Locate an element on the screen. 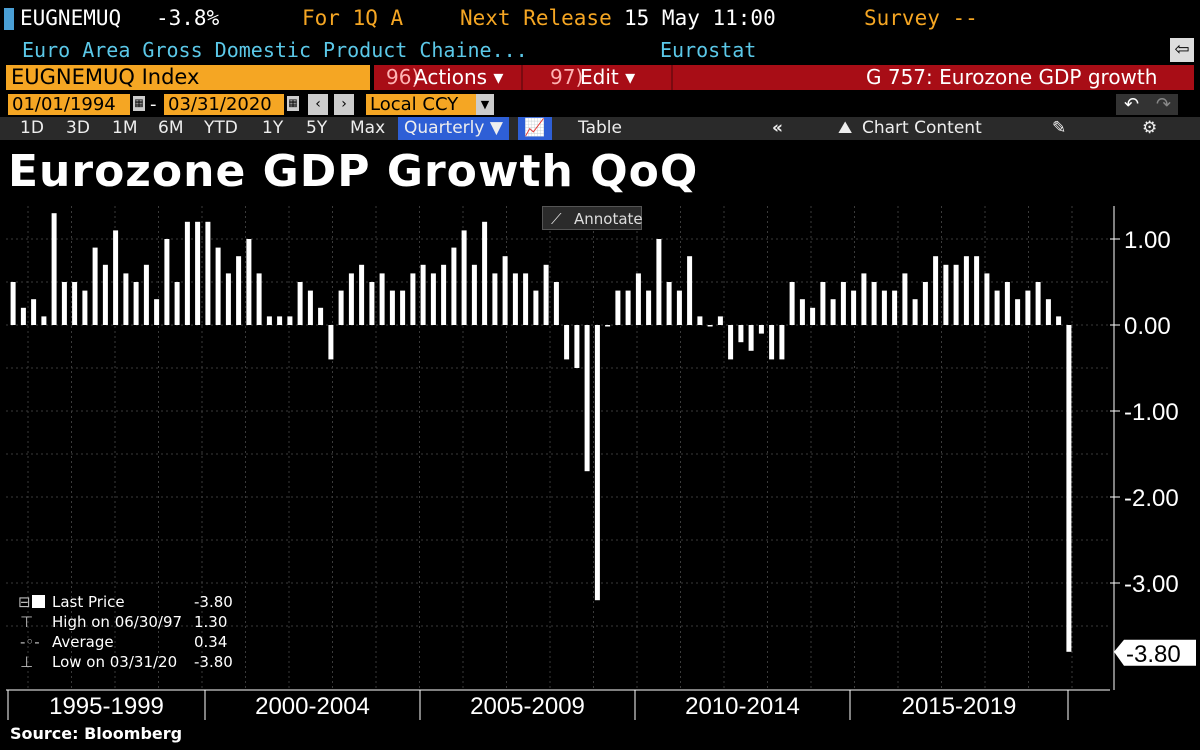 Image resolution: width=1200 pixels, height=750 pixels. currency-select: Local CCY ▼ is located at coordinates (430, 104).